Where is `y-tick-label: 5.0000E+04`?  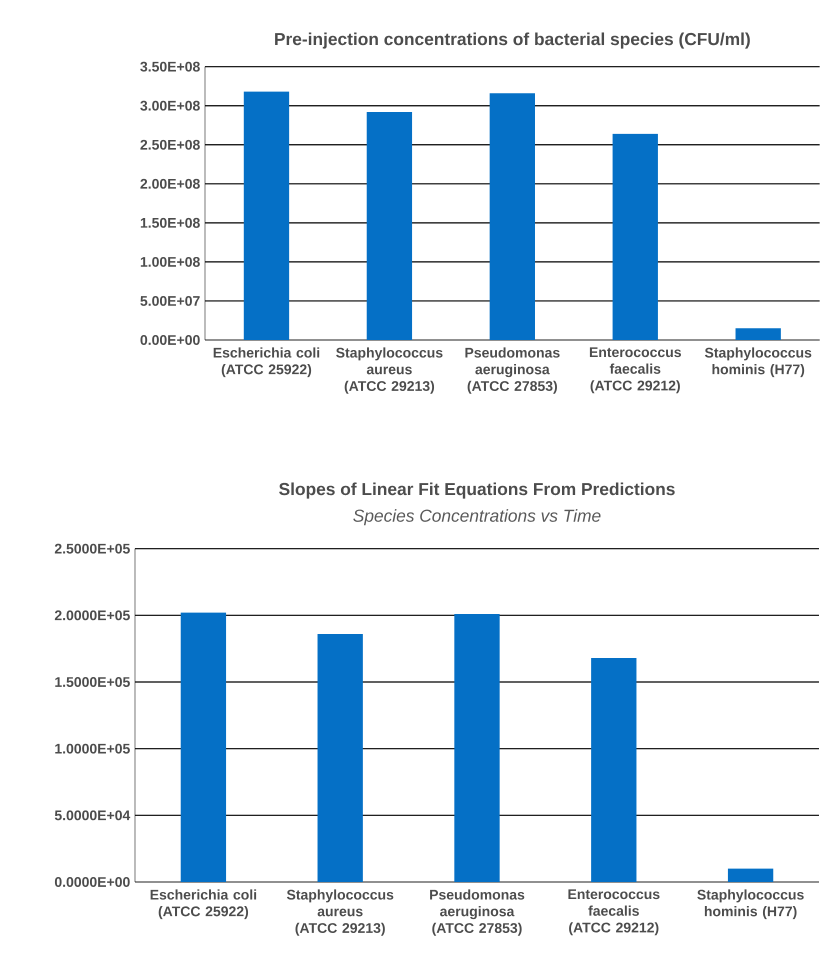 y-tick-label: 5.0000E+04 is located at coordinates (92, 815).